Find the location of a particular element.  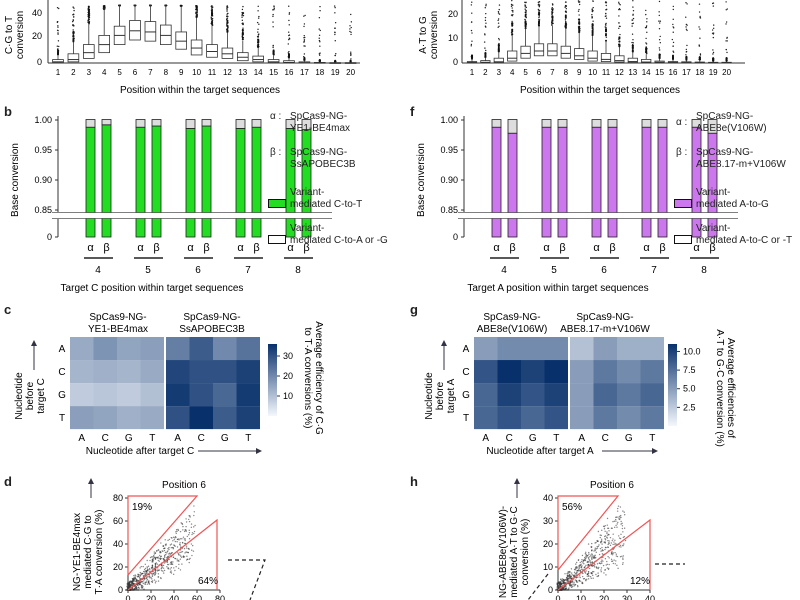

bar-main is located at coordinates (662, 182).